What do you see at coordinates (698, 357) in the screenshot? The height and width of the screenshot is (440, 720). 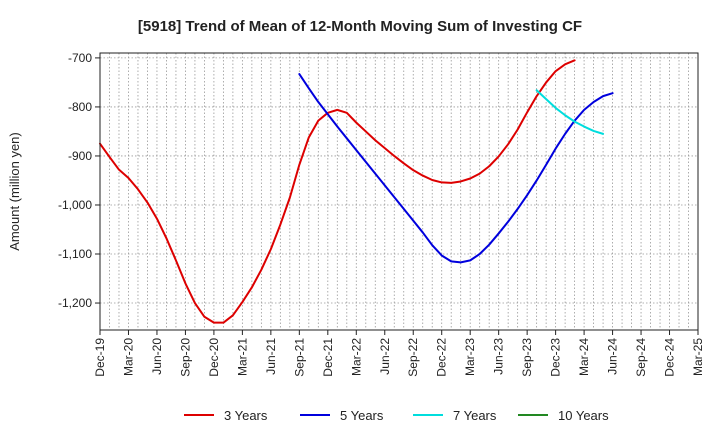 I see `x-tick-label: Mar-25` at bounding box center [698, 357].